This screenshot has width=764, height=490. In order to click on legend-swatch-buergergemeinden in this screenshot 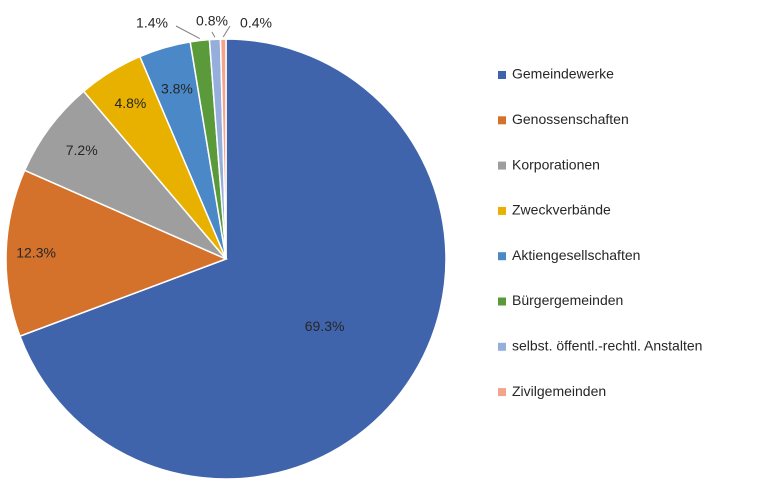, I will do `click(502, 301)`.